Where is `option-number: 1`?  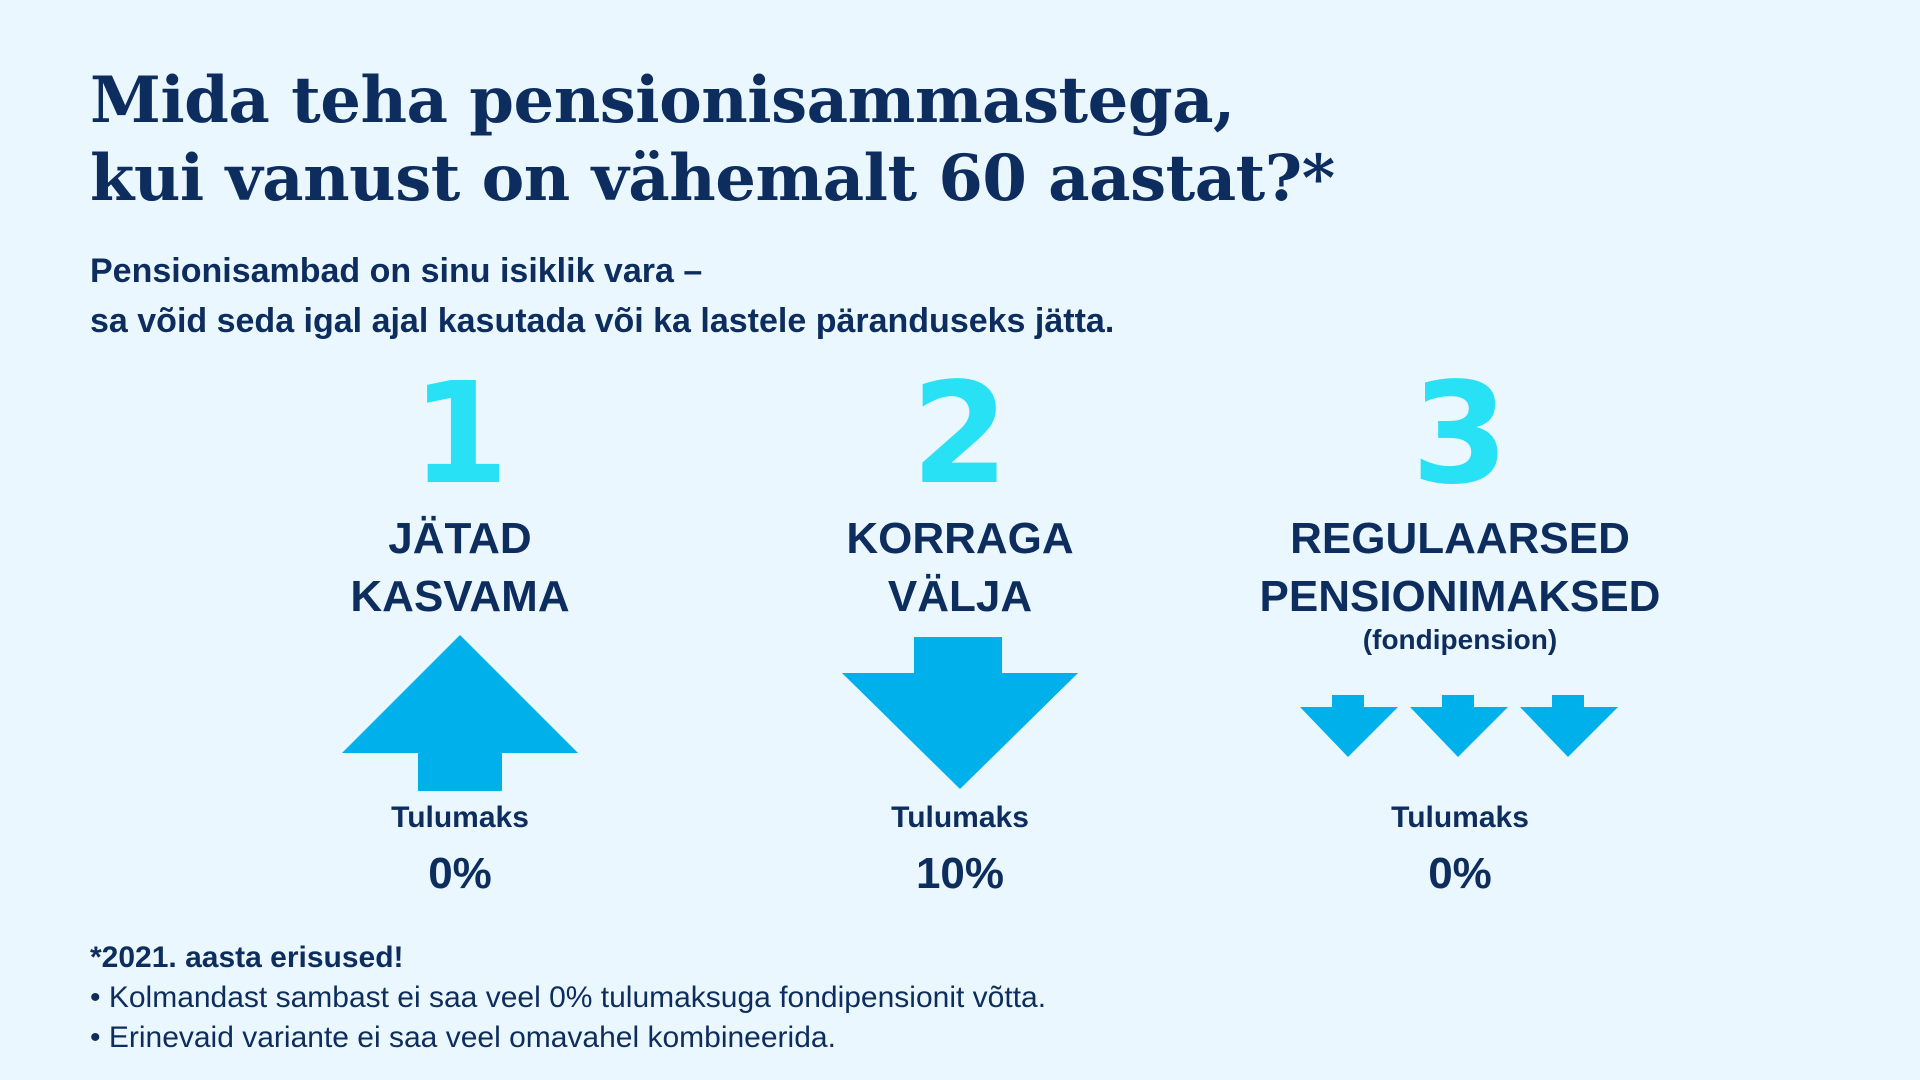 option-number: 1 is located at coordinates (460, 434).